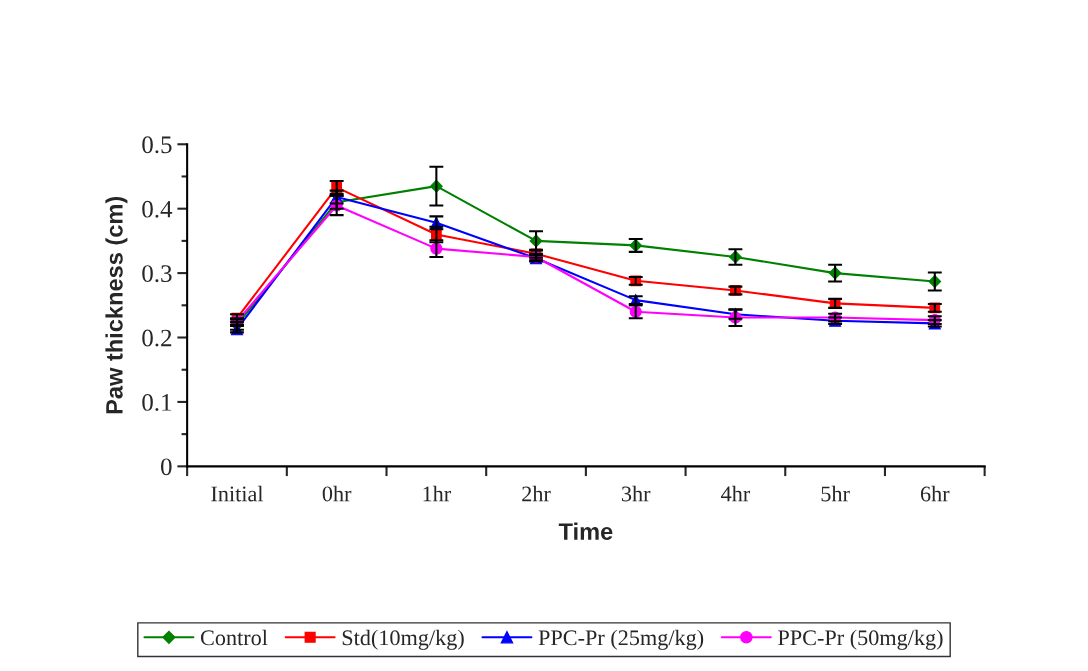  What do you see at coordinates (585, 531) in the screenshot?
I see `x-axis-title: Time` at bounding box center [585, 531].